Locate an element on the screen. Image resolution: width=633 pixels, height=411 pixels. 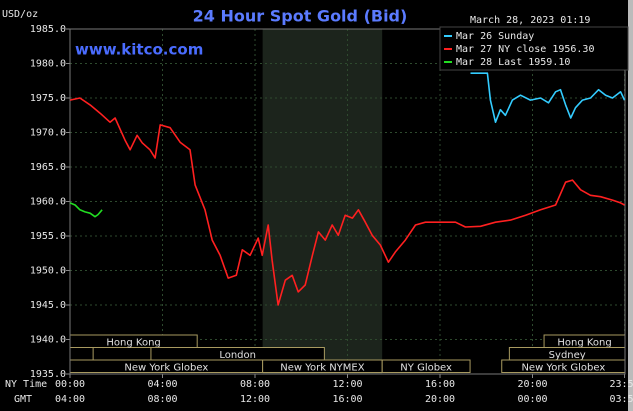
legend-box is located at coordinates (534, 48).